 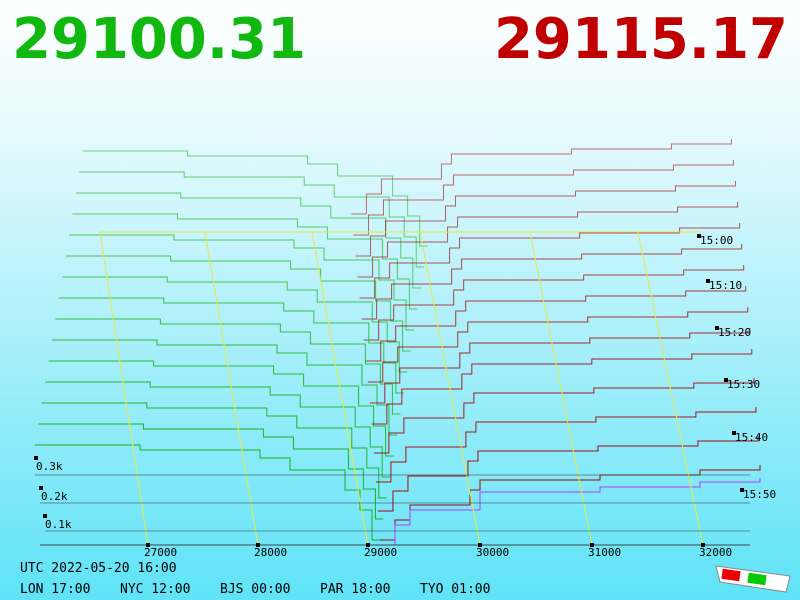 What do you see at coordinates (753, 579) in the screenshot?
I see `glasses-icon` at bounding box center [753, 579].